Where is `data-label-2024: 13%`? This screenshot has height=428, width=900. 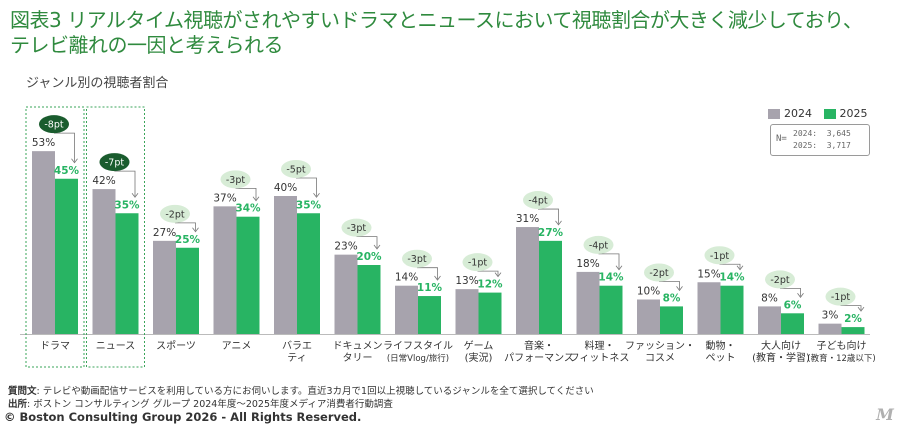
data-label-2024: 13% is located at coordinates (466, 281).